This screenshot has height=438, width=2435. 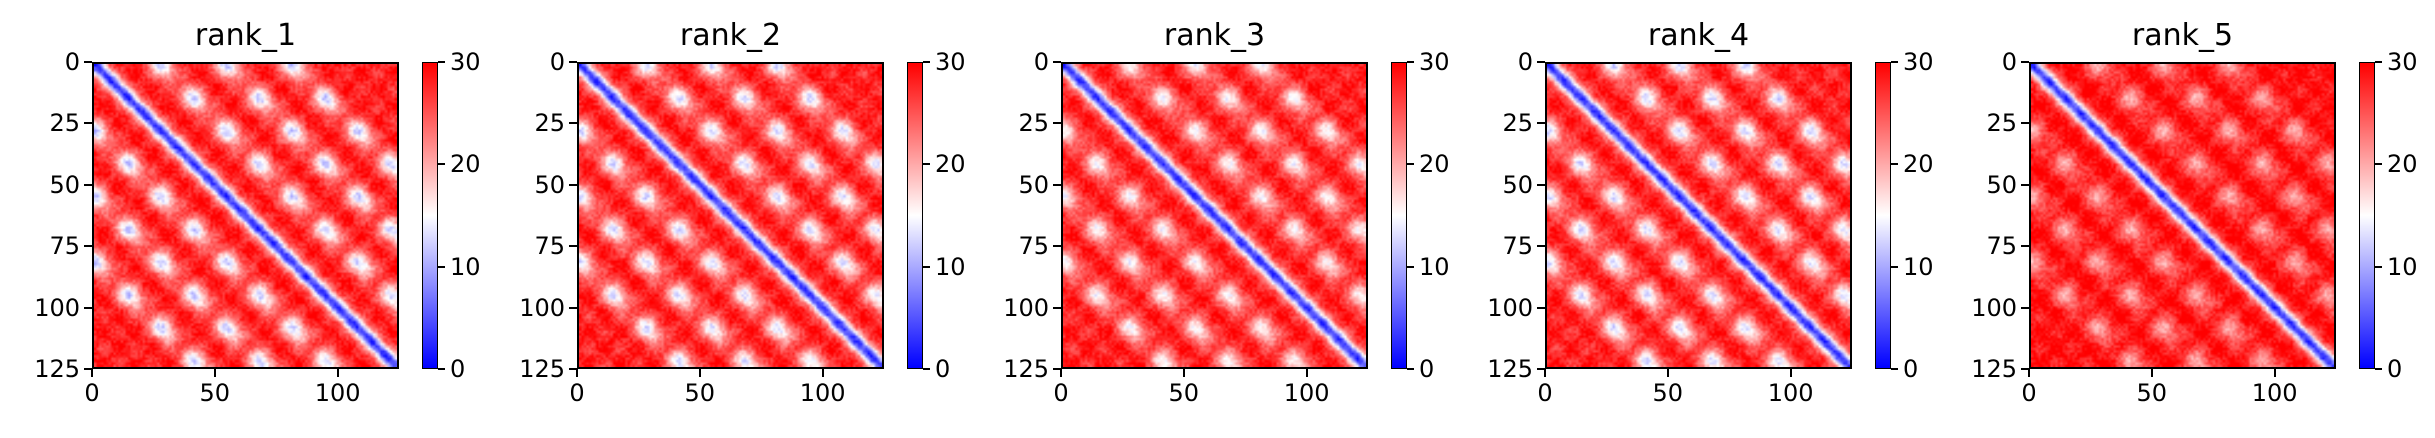 I want to click on panel-title: rank_5, so click(x=2182, y=35).